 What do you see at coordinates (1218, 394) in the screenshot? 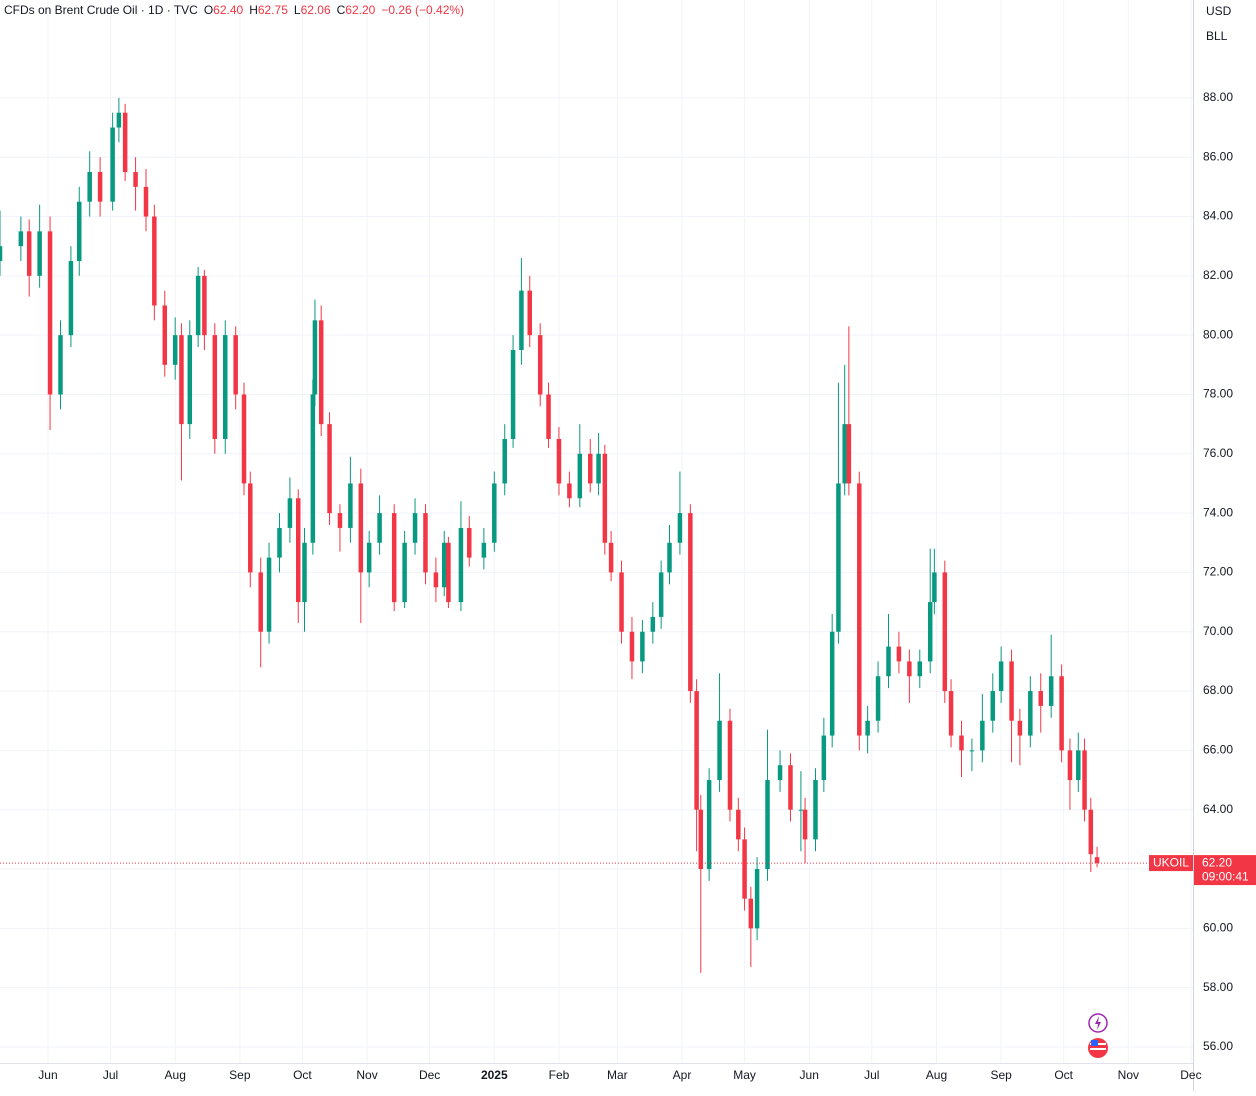
I see `y-tick-label: 78.00` at bounding box center [1218, 394].